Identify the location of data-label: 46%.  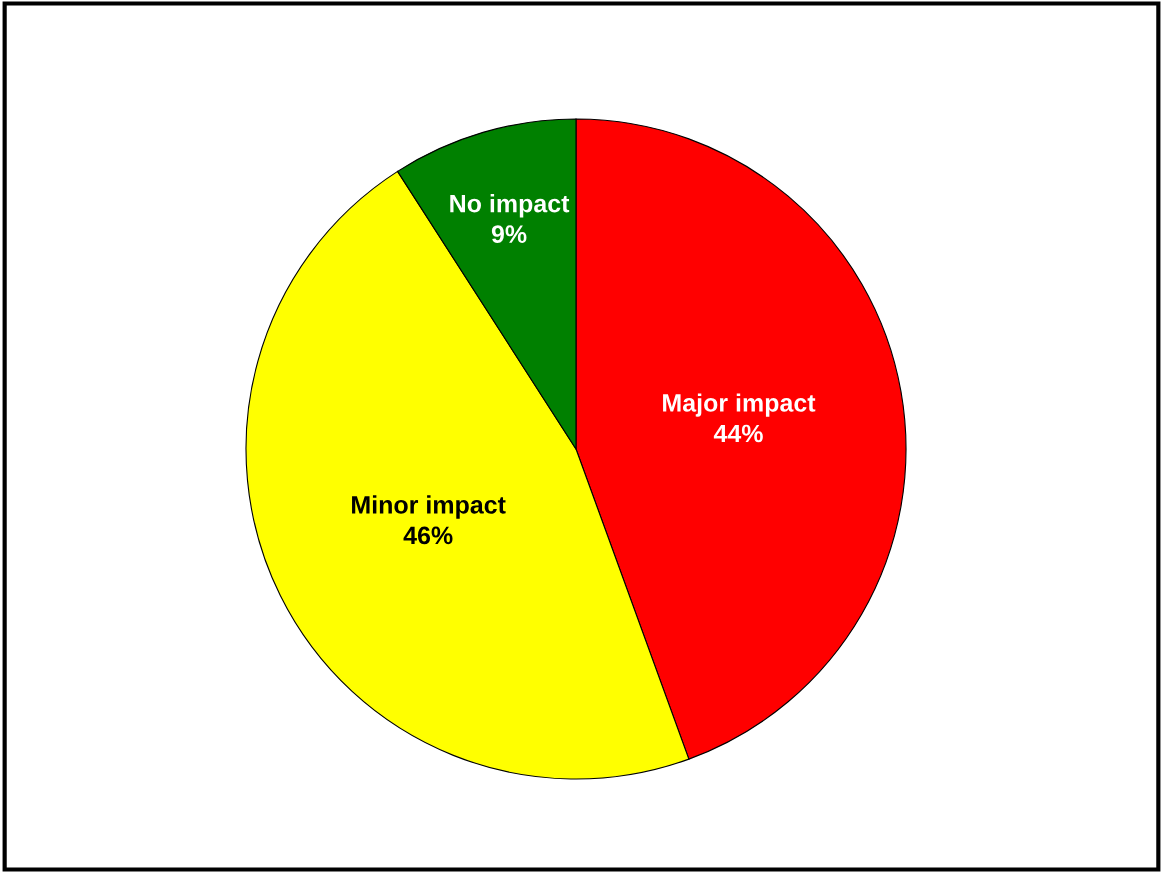
(428, 535).